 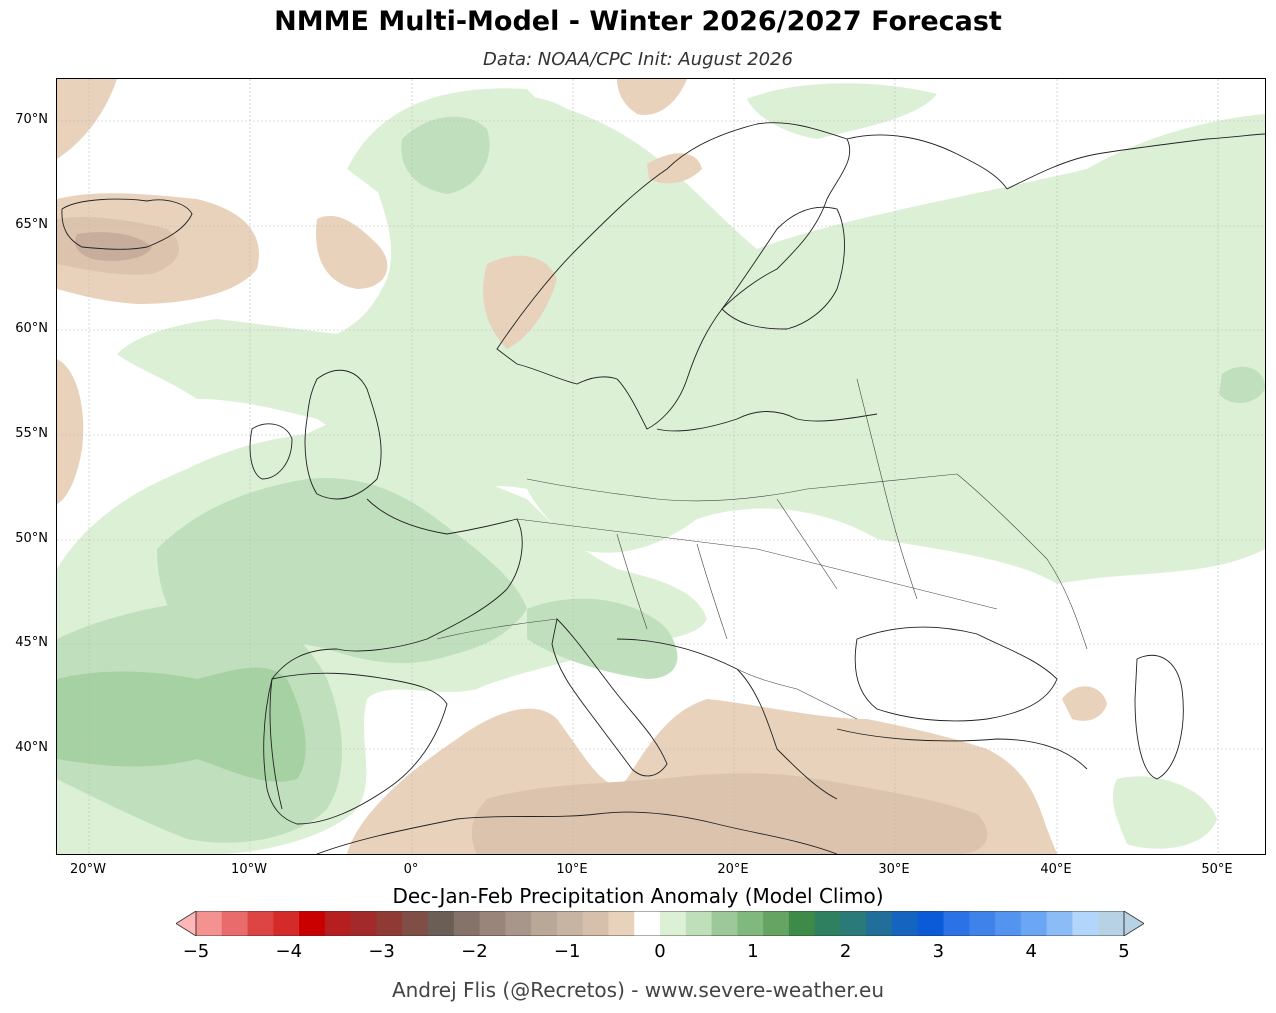 I want to click on wet-anomaly-arctic, so click(x=842, y=111).